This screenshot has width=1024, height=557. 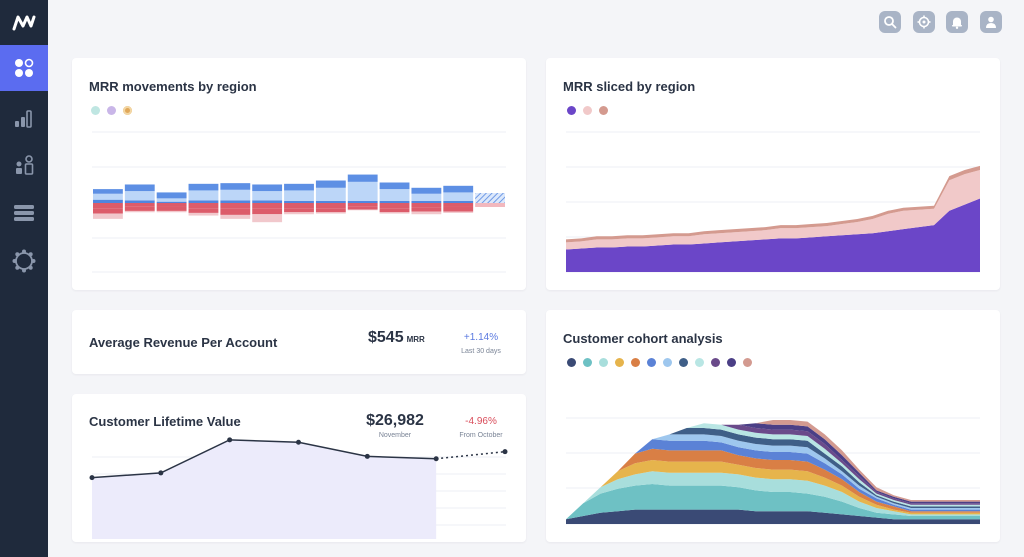 I want to click on card-title: MRR sliced by region, so click(x=629, y=86).